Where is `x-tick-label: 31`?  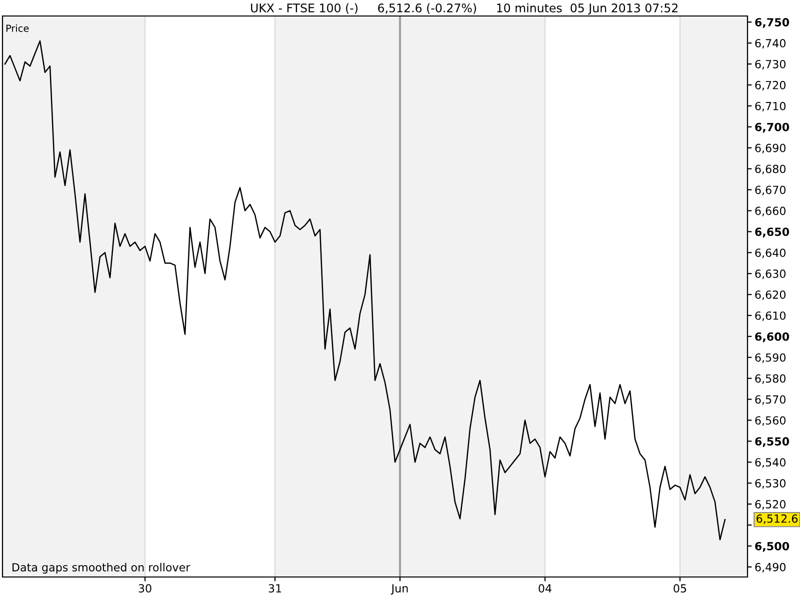
x-tick-label: 31 is located at coordinates (275, 588).